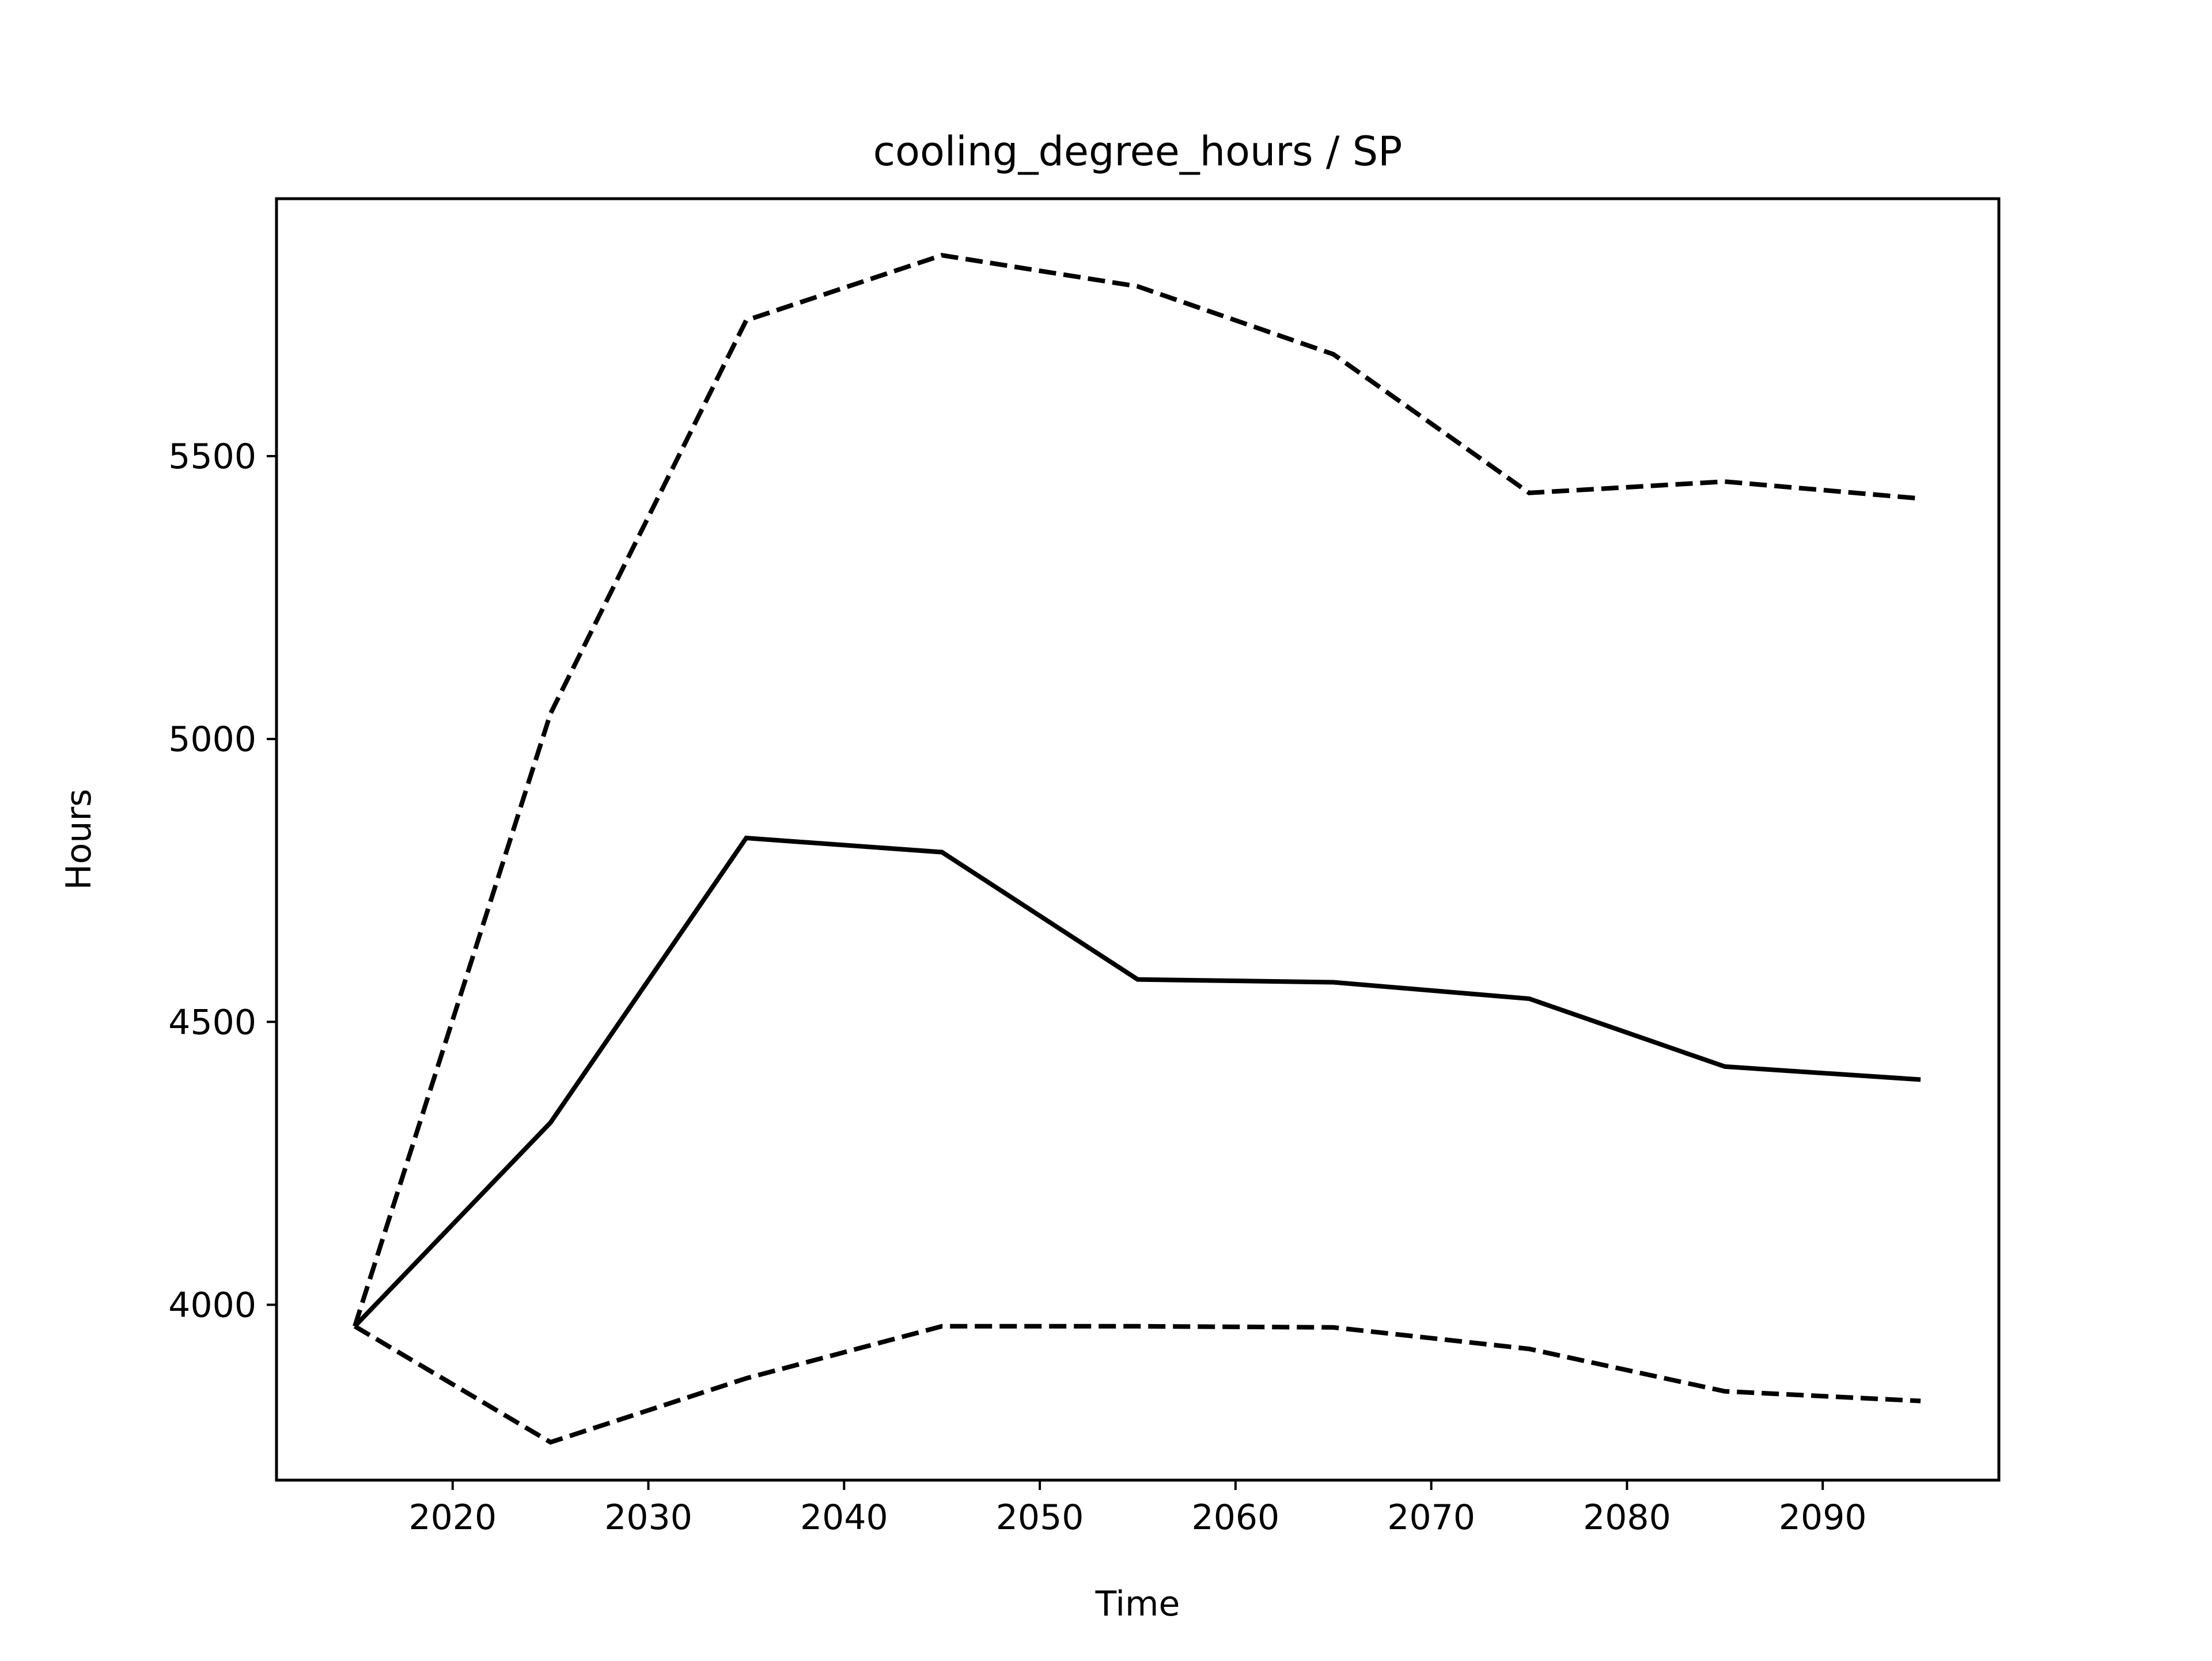 The image size is (2212, 1661). Describe the element at coordinates (1431, 1517) in the screenshot. I see `x-tick-label: 2070` at that location.